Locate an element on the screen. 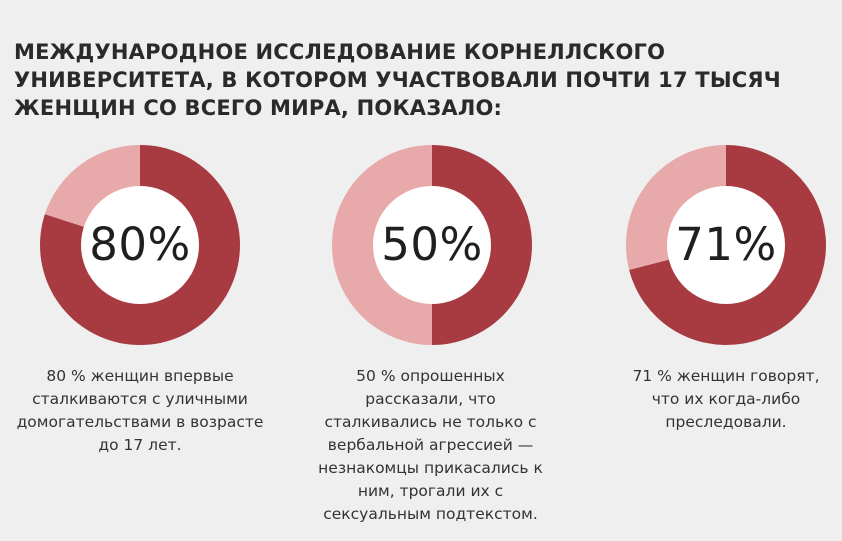 This screenshot has height=541, width=842. donut-chart-2: 50% is located at coordinates (432, 245).